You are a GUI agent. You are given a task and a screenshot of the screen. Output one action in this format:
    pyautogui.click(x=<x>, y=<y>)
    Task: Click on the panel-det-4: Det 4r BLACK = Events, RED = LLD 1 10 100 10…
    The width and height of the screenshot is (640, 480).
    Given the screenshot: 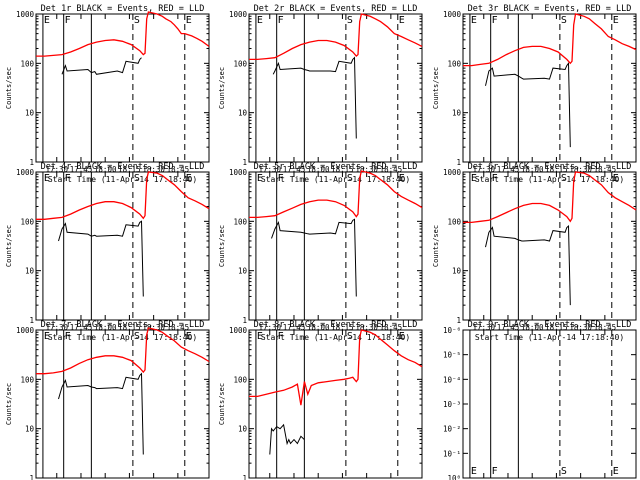 What is the action you would take?
    pyautogui.click(x=107, y=252)
    